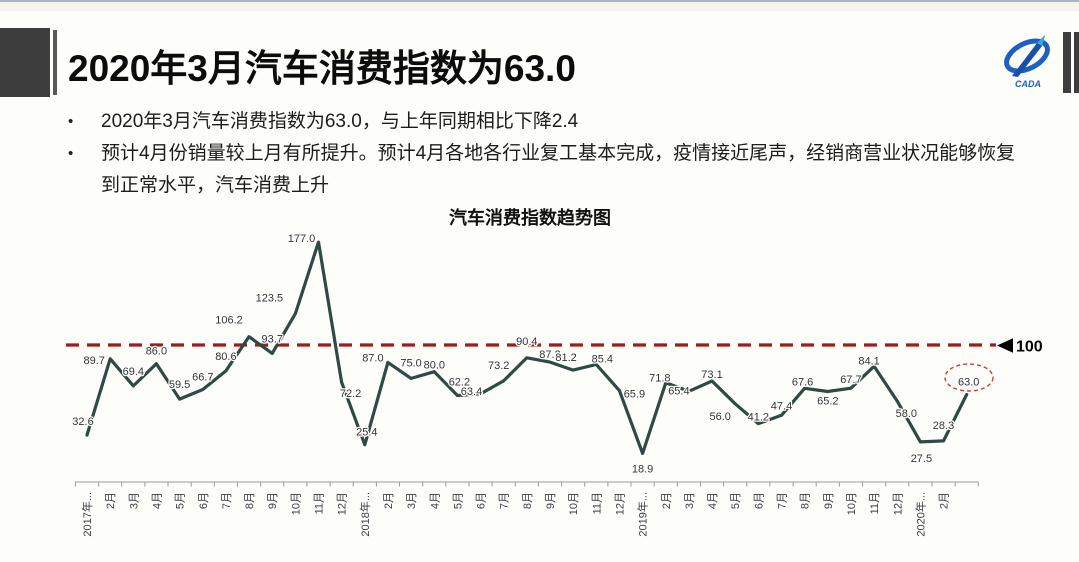 The width and height of the screenshot is (1079, 562). I want to click on data-label: 73.2, so click(498, 366).